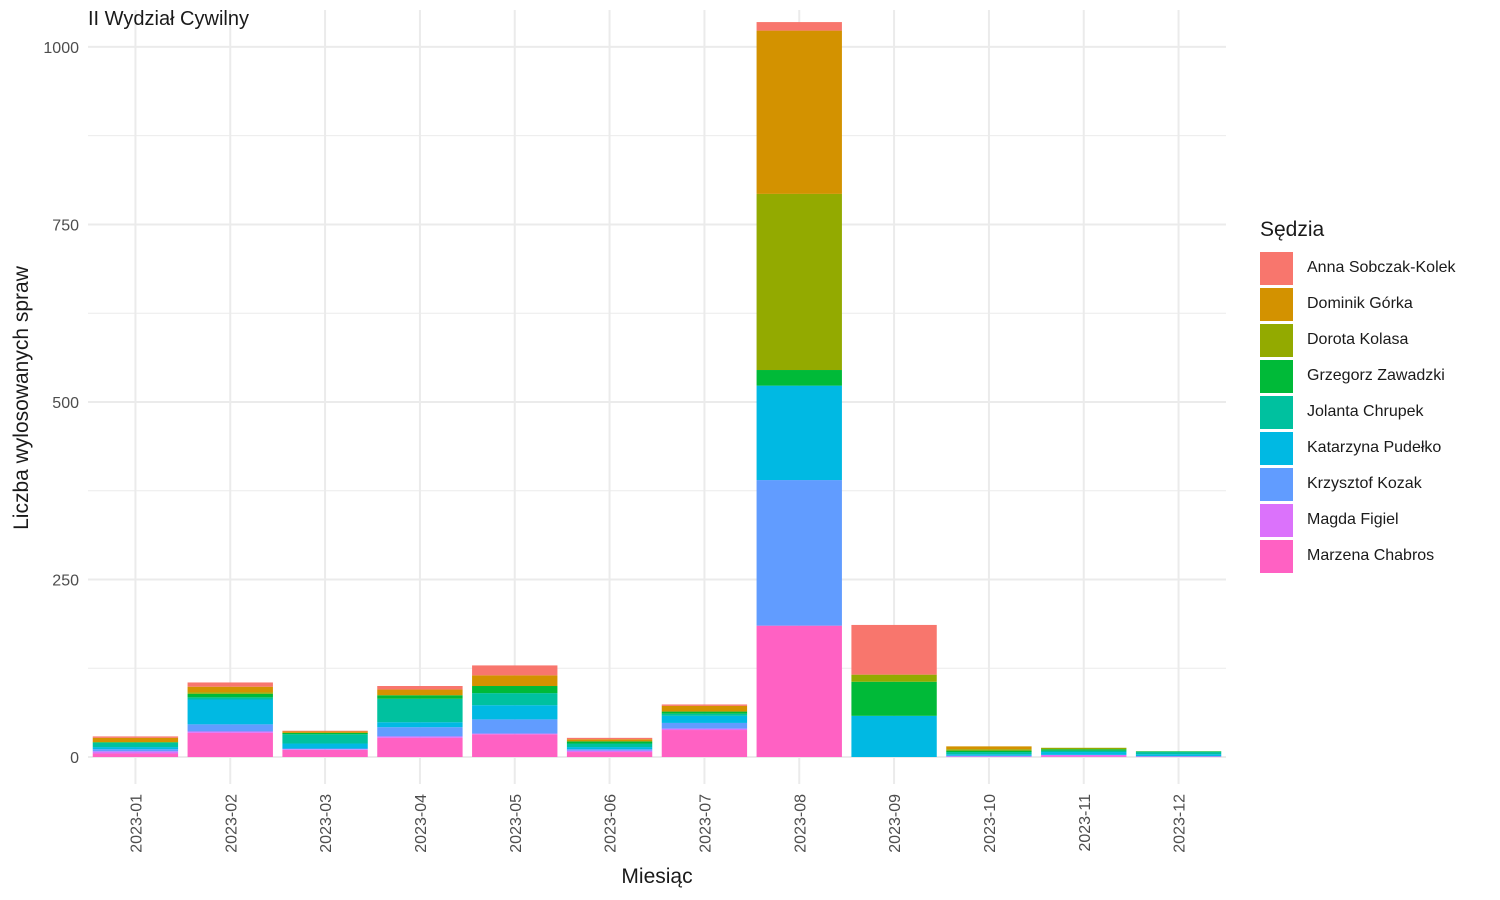  Describe the element at coordinates (231, 823) in the screenshot. I see `x-tick-label: 2023-02` at that location.